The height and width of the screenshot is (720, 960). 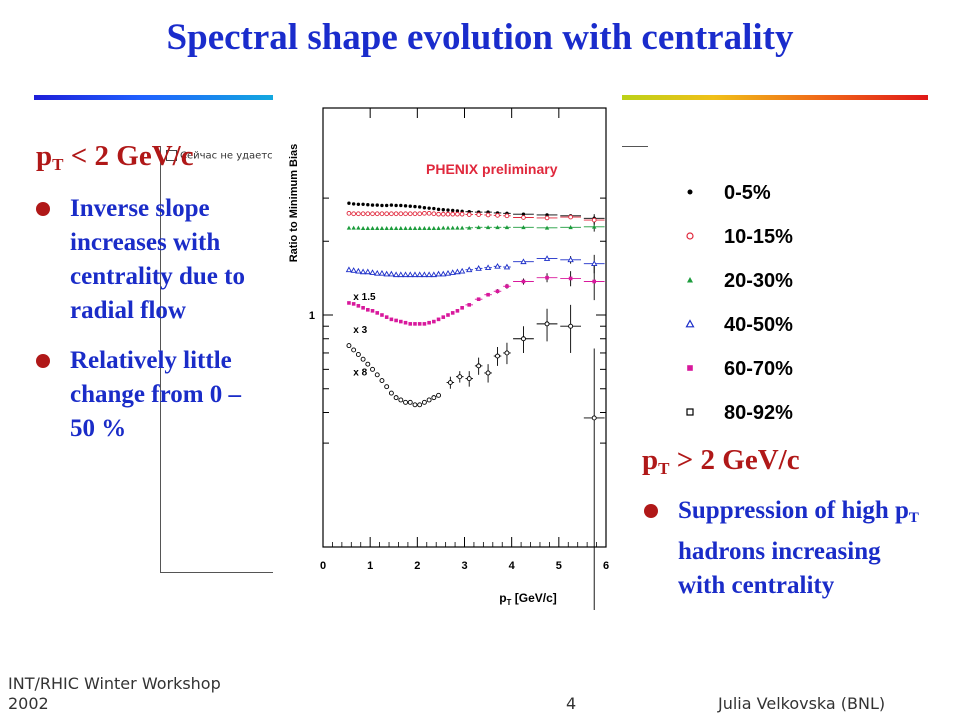 I want to click on right-bullet-sub: T, so click(x=913, y=518).